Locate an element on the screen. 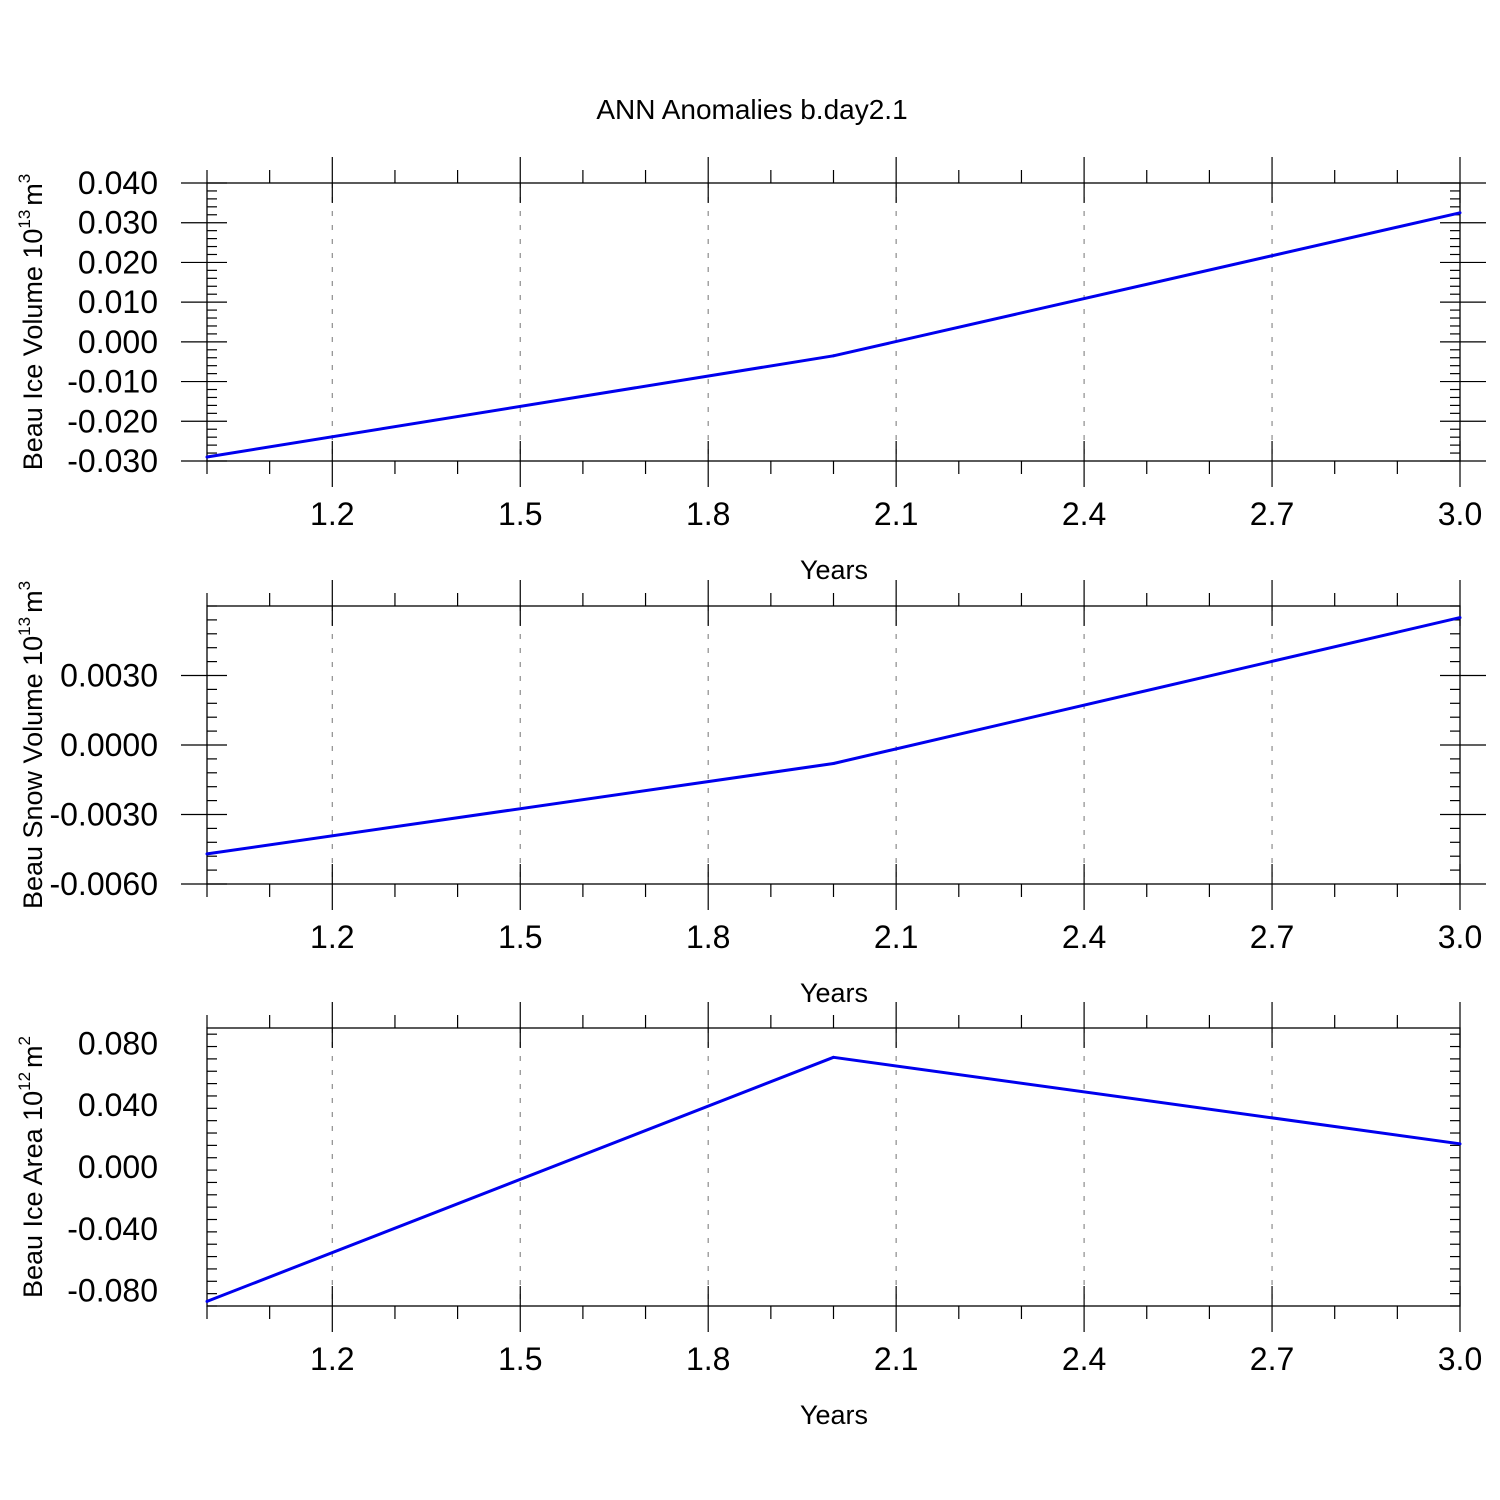 The width and height of the screenshot is (1500, 1500). y-tick-label: -0.020 is located at coordinates (112, 421).